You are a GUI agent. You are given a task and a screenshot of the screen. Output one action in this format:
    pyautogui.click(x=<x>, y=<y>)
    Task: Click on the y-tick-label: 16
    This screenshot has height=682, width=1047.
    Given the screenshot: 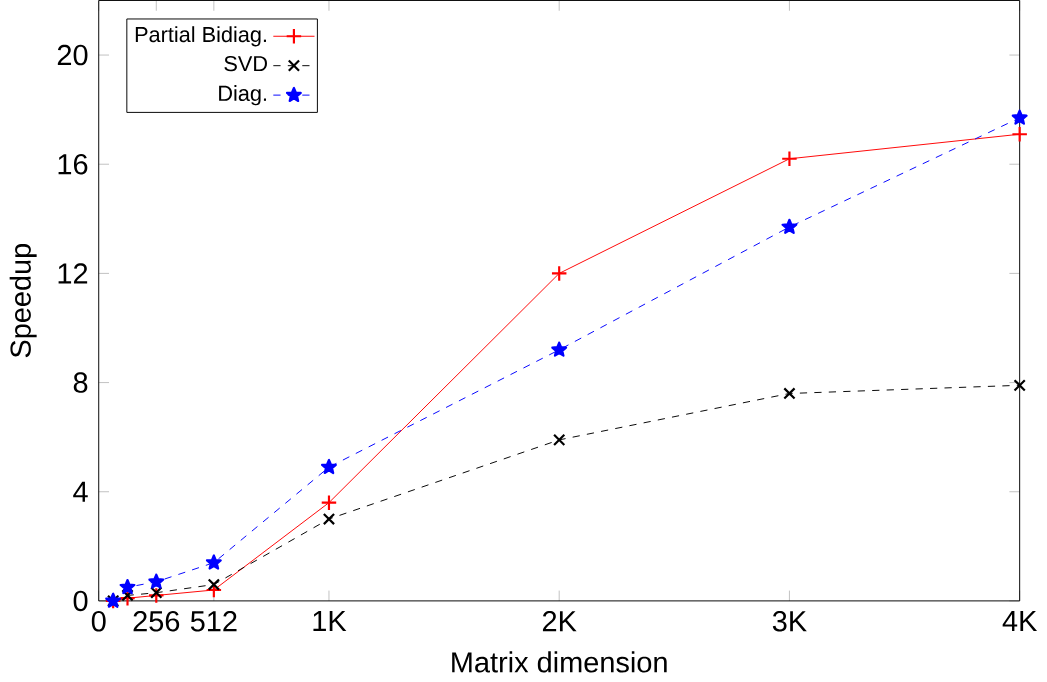 What is the action you would take?
    pyautogui.click(x=73, y=164)
    